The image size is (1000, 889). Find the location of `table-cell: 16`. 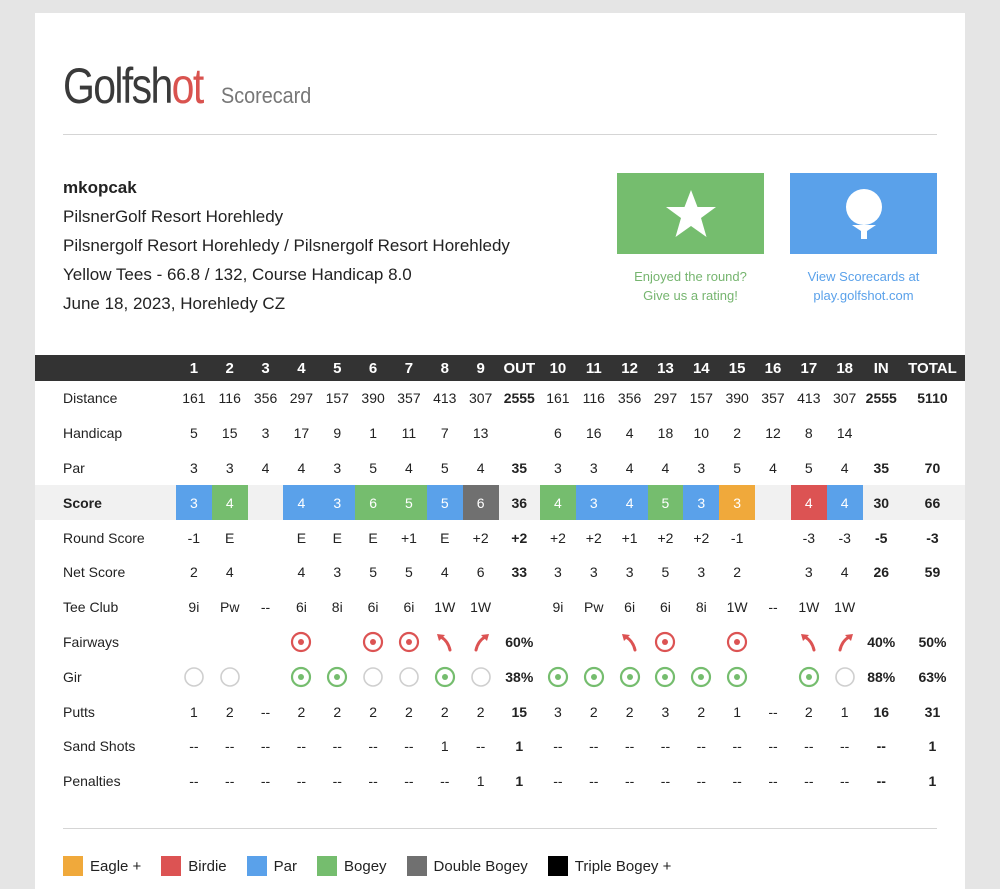

table-cell: 16 is located at coordinates (593, 433).